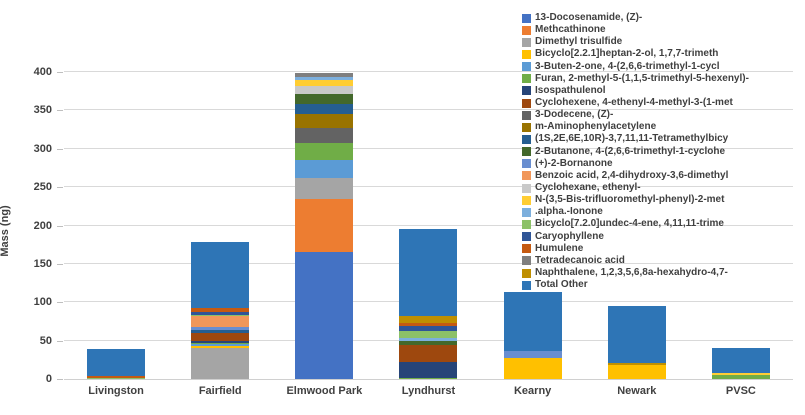  Describe the element at coordinates (635, 237) in the screenshot. I see `legend-item: Caryophyllene` at that location.